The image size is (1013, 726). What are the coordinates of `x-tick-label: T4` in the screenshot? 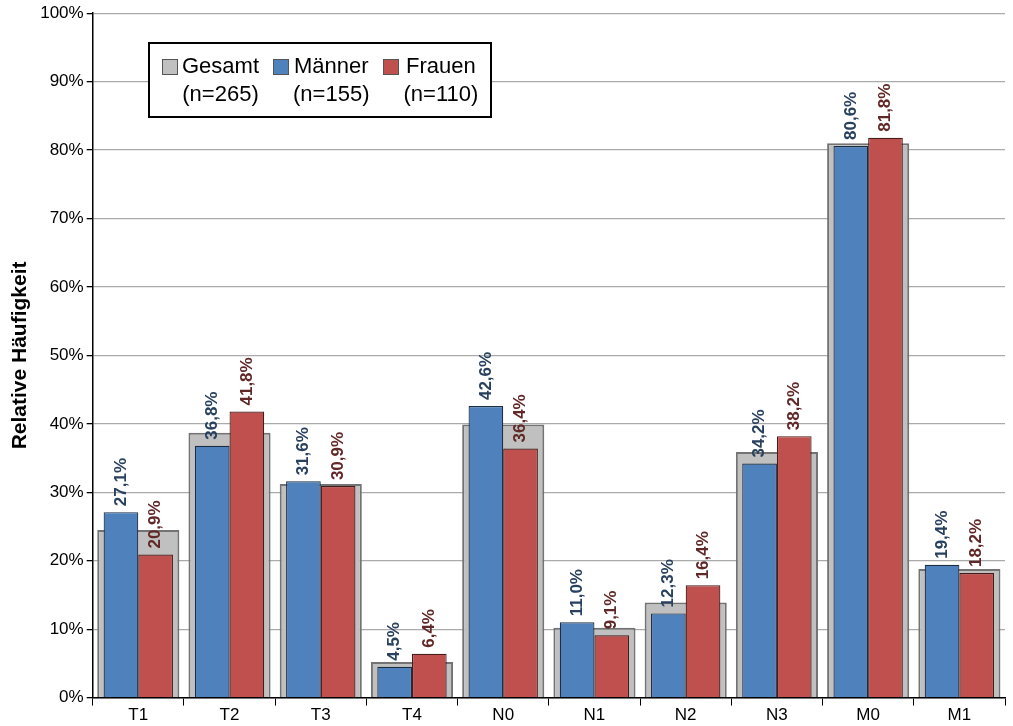 It's located at (412, 715).